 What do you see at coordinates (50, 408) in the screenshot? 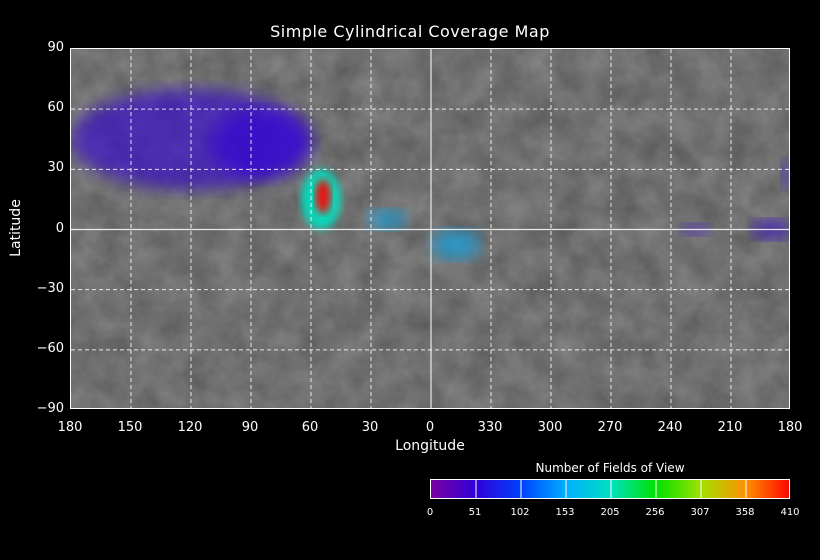
I see `y-tick-label: −90` at bounding box center [50, 408].